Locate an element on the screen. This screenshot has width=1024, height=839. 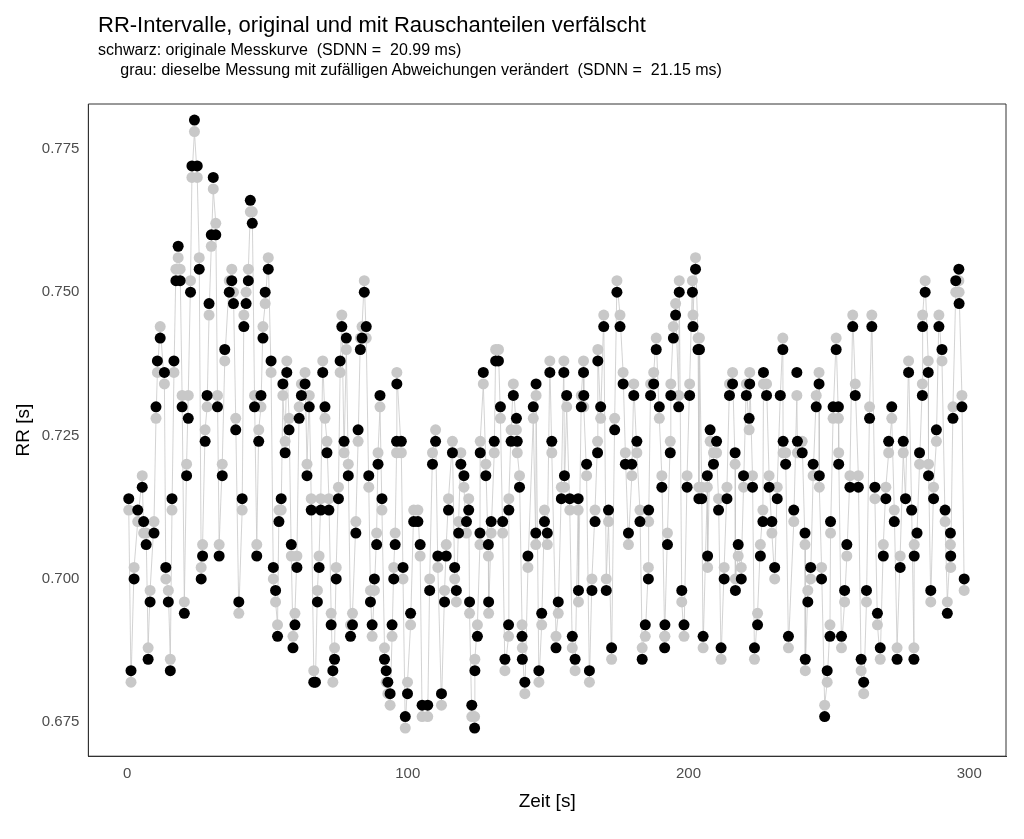
chart-title: RR-Intervalle, original und mit Rauschanteilen verfälscht is located at coordinates (372, 25).